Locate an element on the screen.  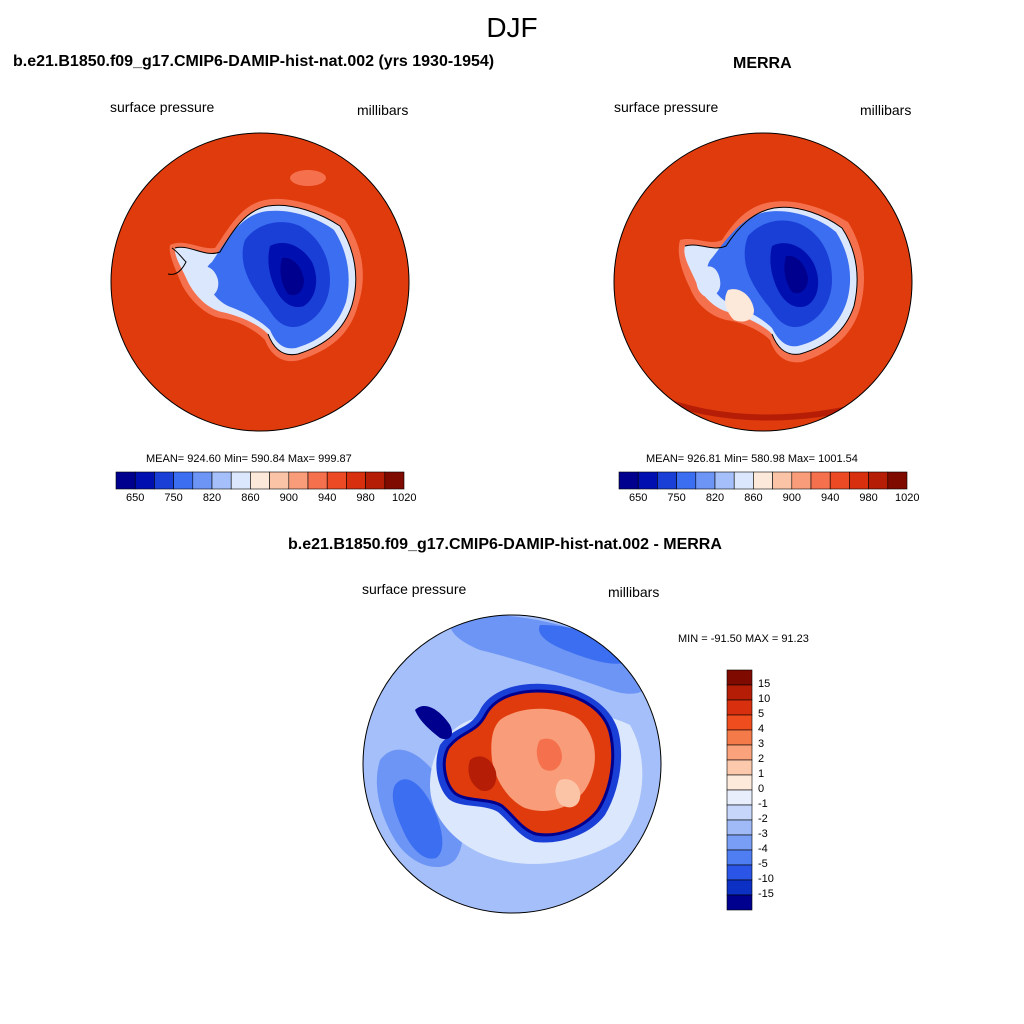
colorbar-tick-label: -15 is located at coordinates (766, 894).